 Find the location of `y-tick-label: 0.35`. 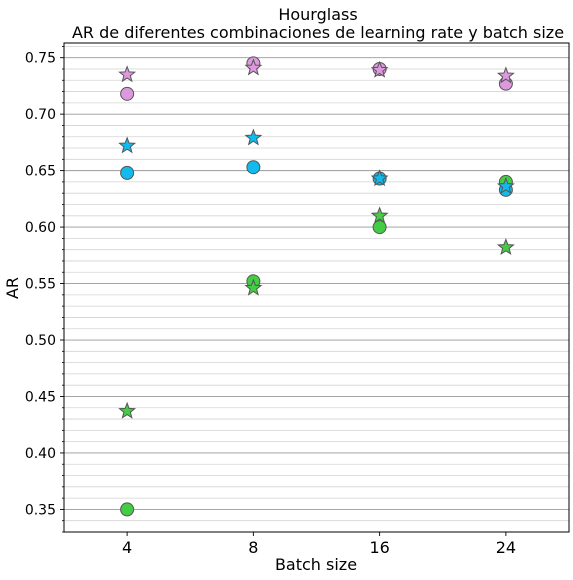

y-tick-label: 0.35 is located at coordinates (40, 510).